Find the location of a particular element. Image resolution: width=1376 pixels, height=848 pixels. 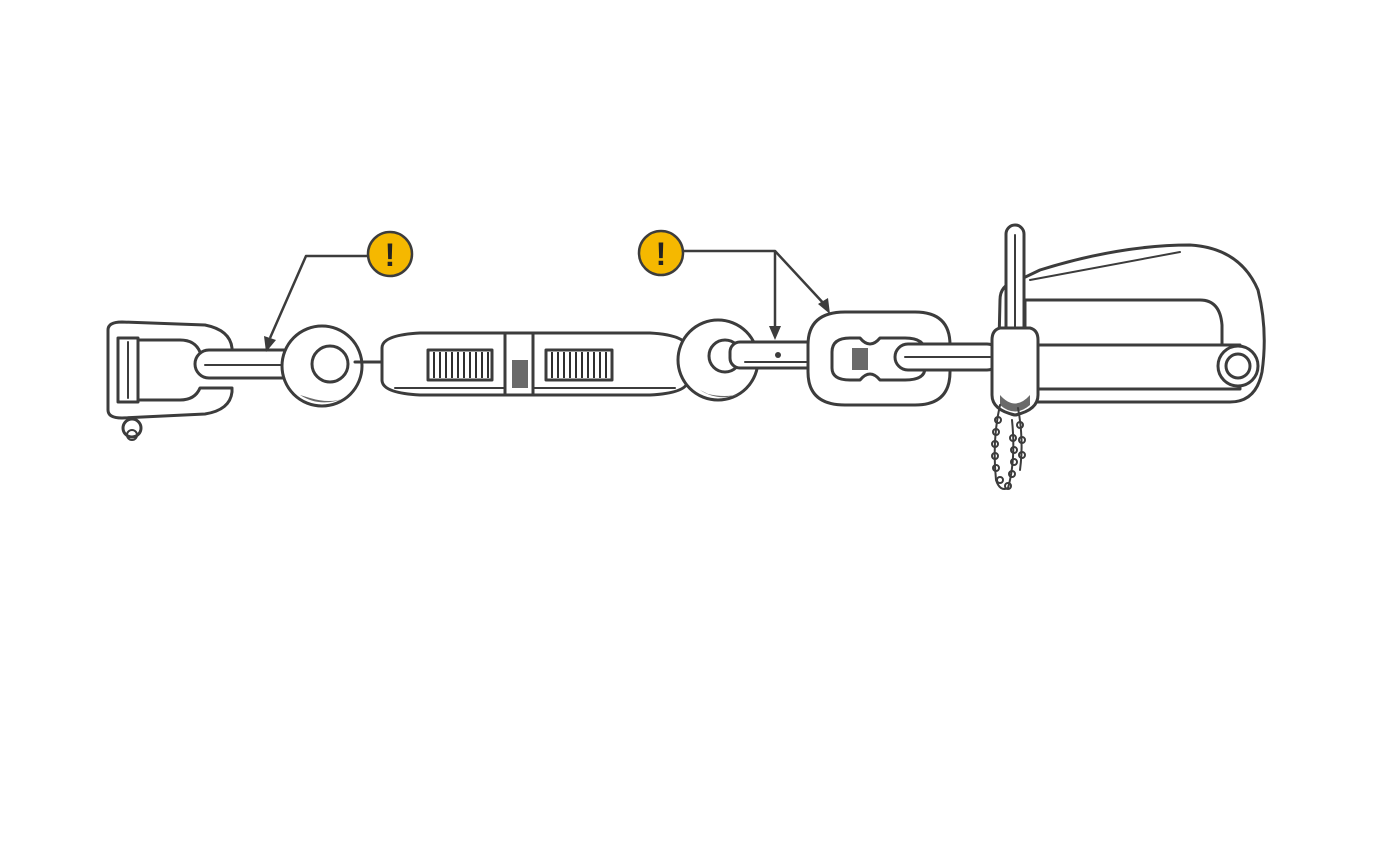

locking-pin is located at coordinates (1015, 320).